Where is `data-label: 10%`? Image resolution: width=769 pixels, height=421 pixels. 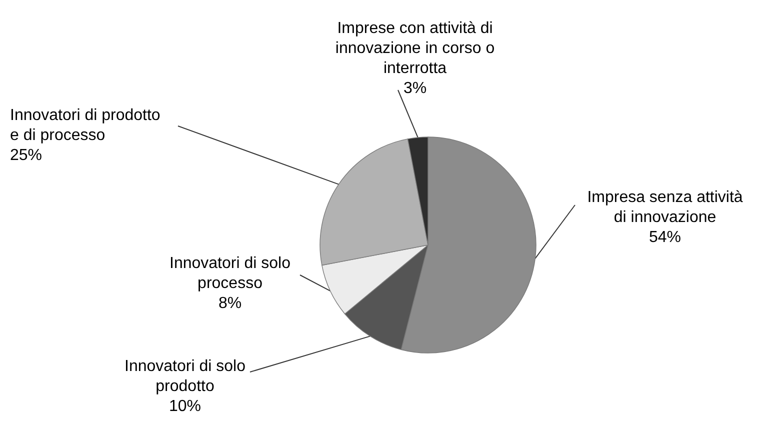 data-label: 10% is located at coordinates (185, 406).